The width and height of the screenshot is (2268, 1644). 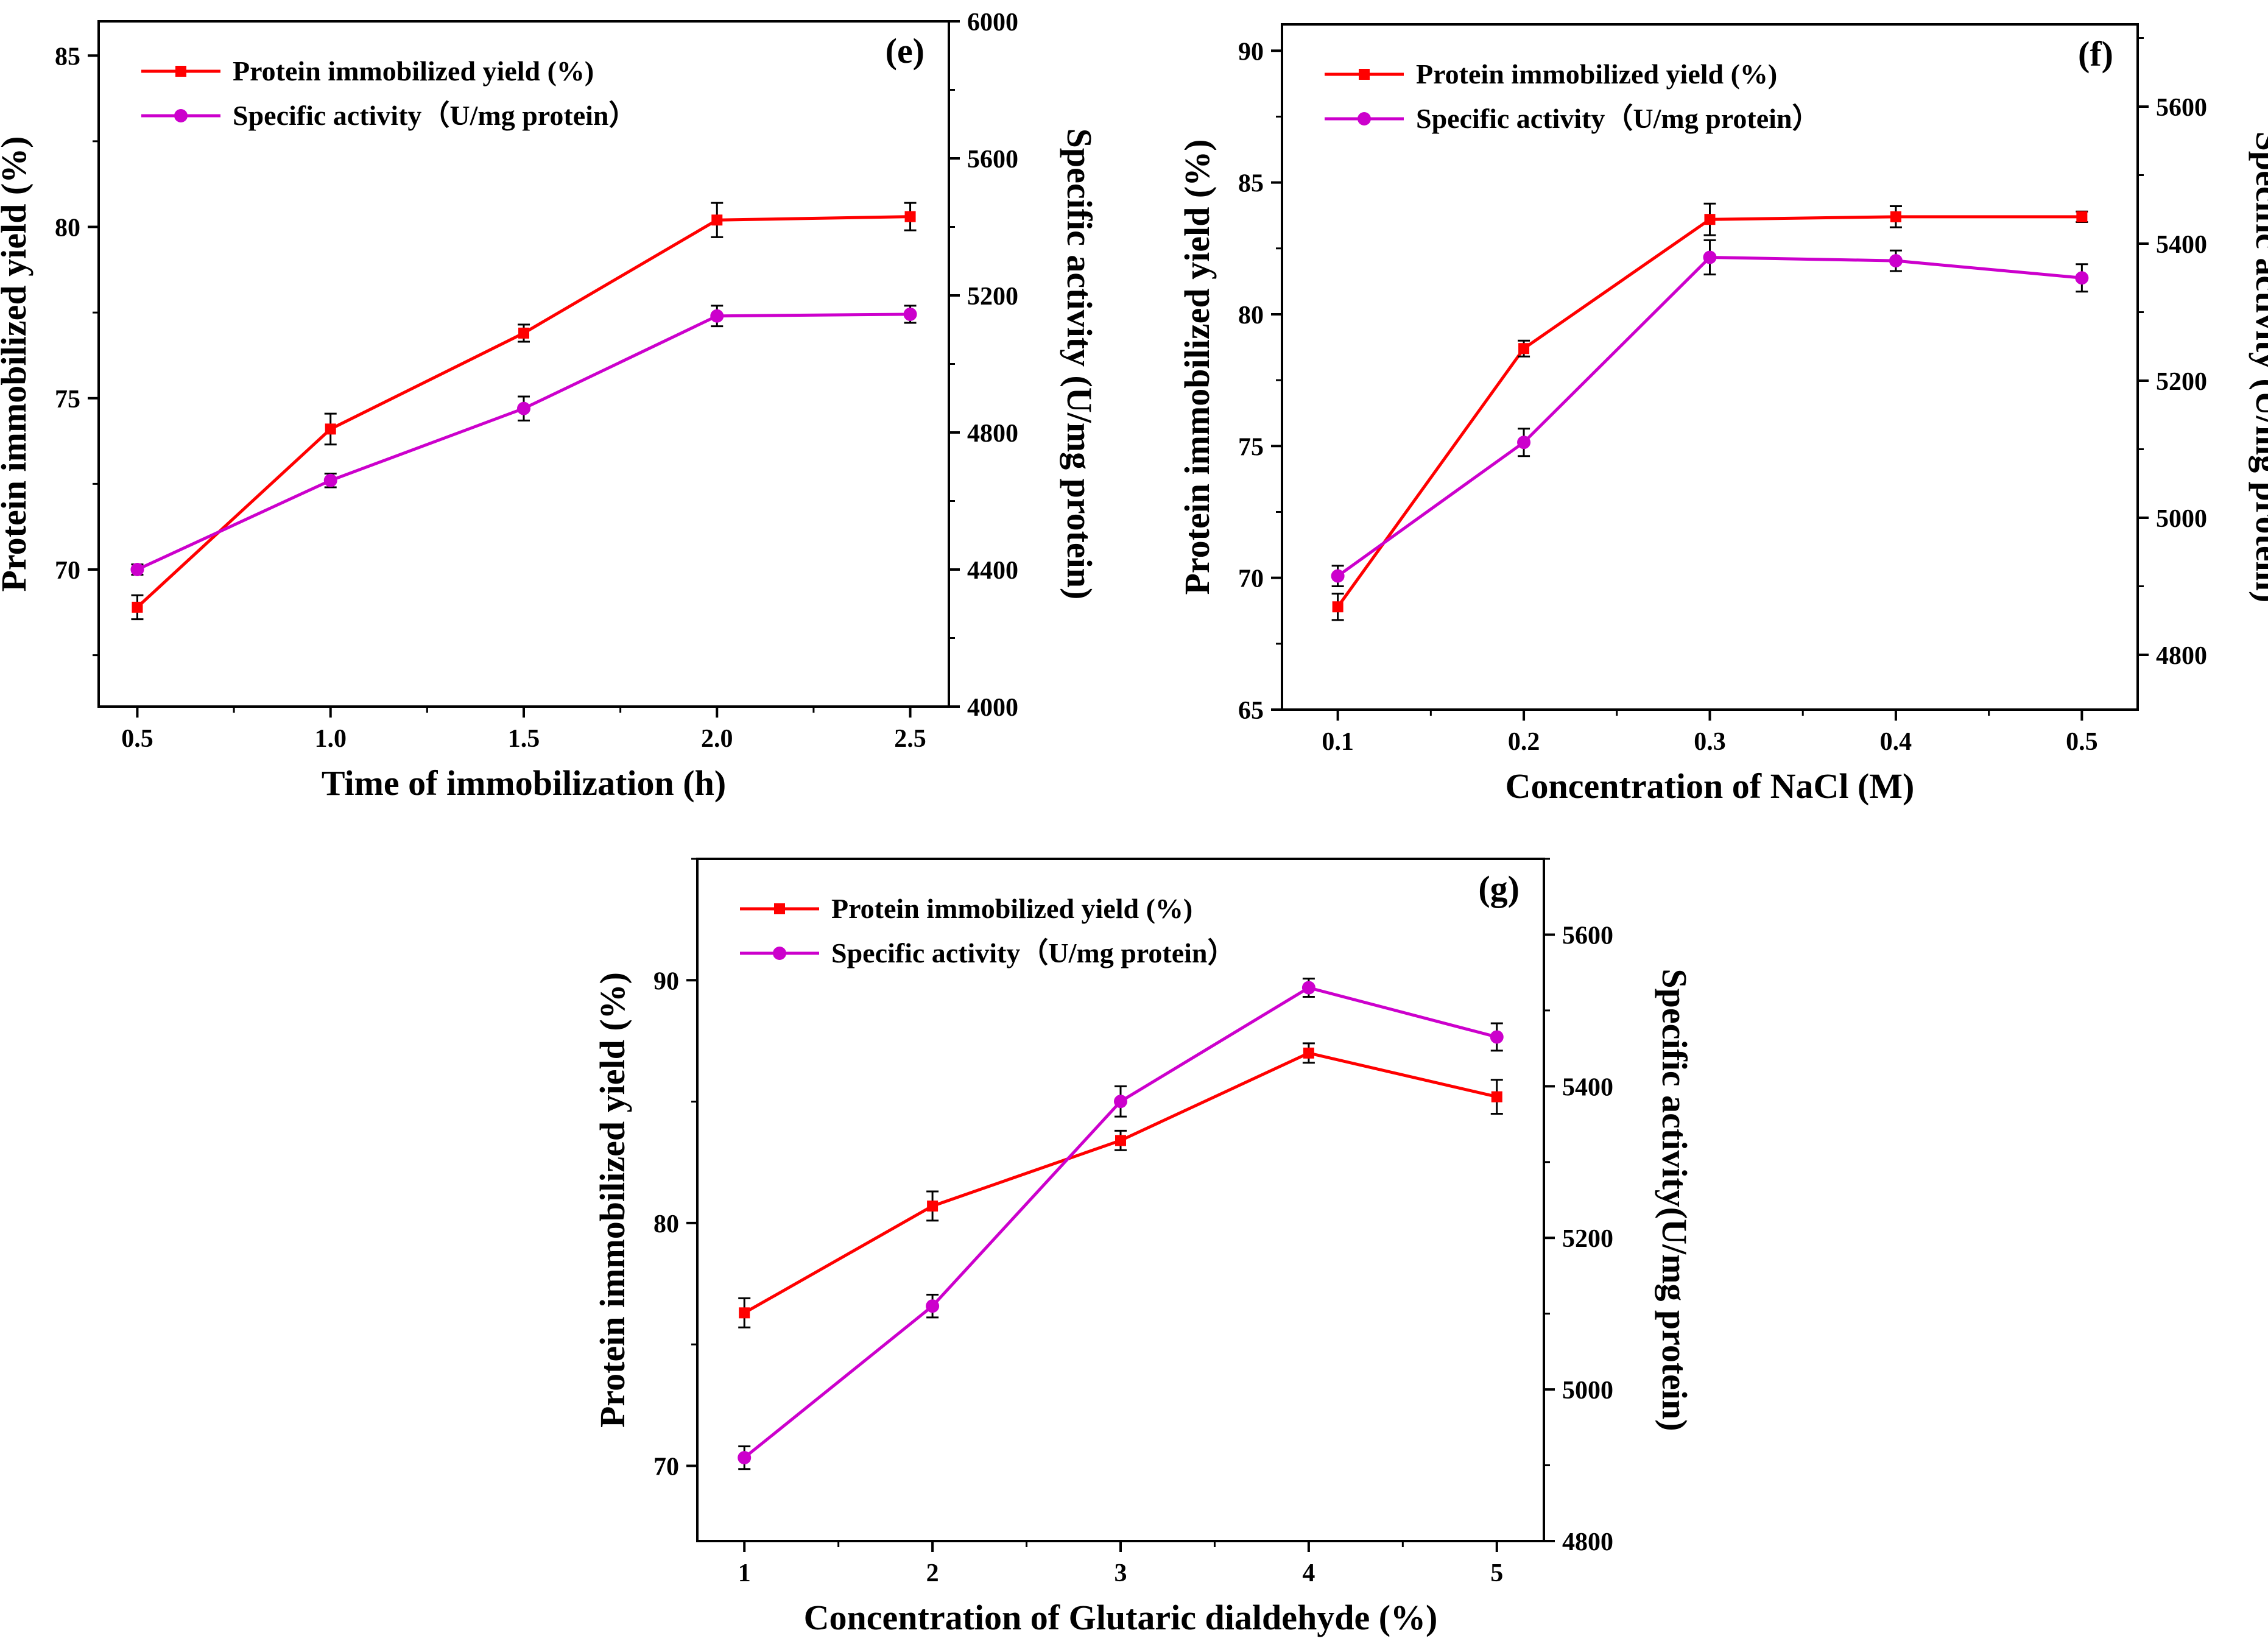 What do you see at coordinates (1121, 1617) in the screenshot?
I see `x-axis-title: Concentration of Glutaric dialdehyde (%)` at bounding box center [1121, 1617].